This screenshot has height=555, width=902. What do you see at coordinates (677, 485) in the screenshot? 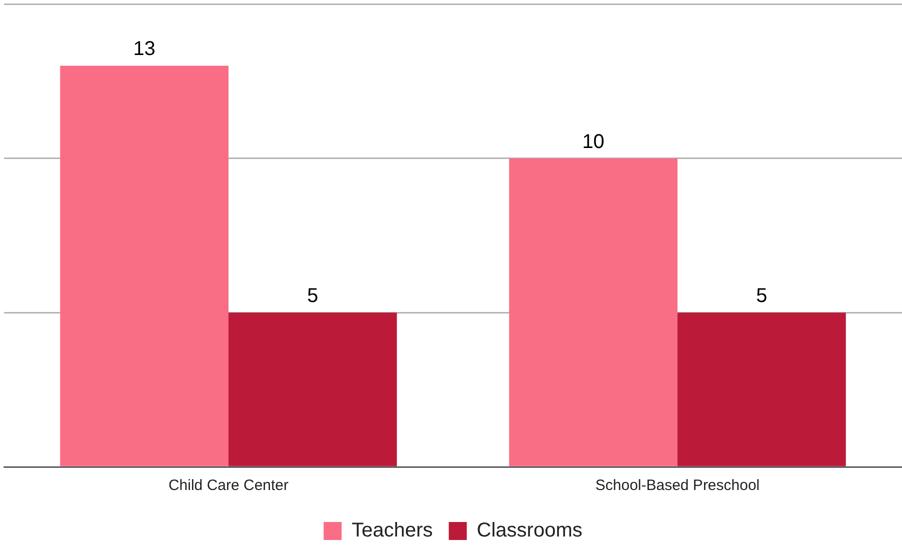
I see `x-tick-label: School-Based Preschool` at bounding box center [677, 485].